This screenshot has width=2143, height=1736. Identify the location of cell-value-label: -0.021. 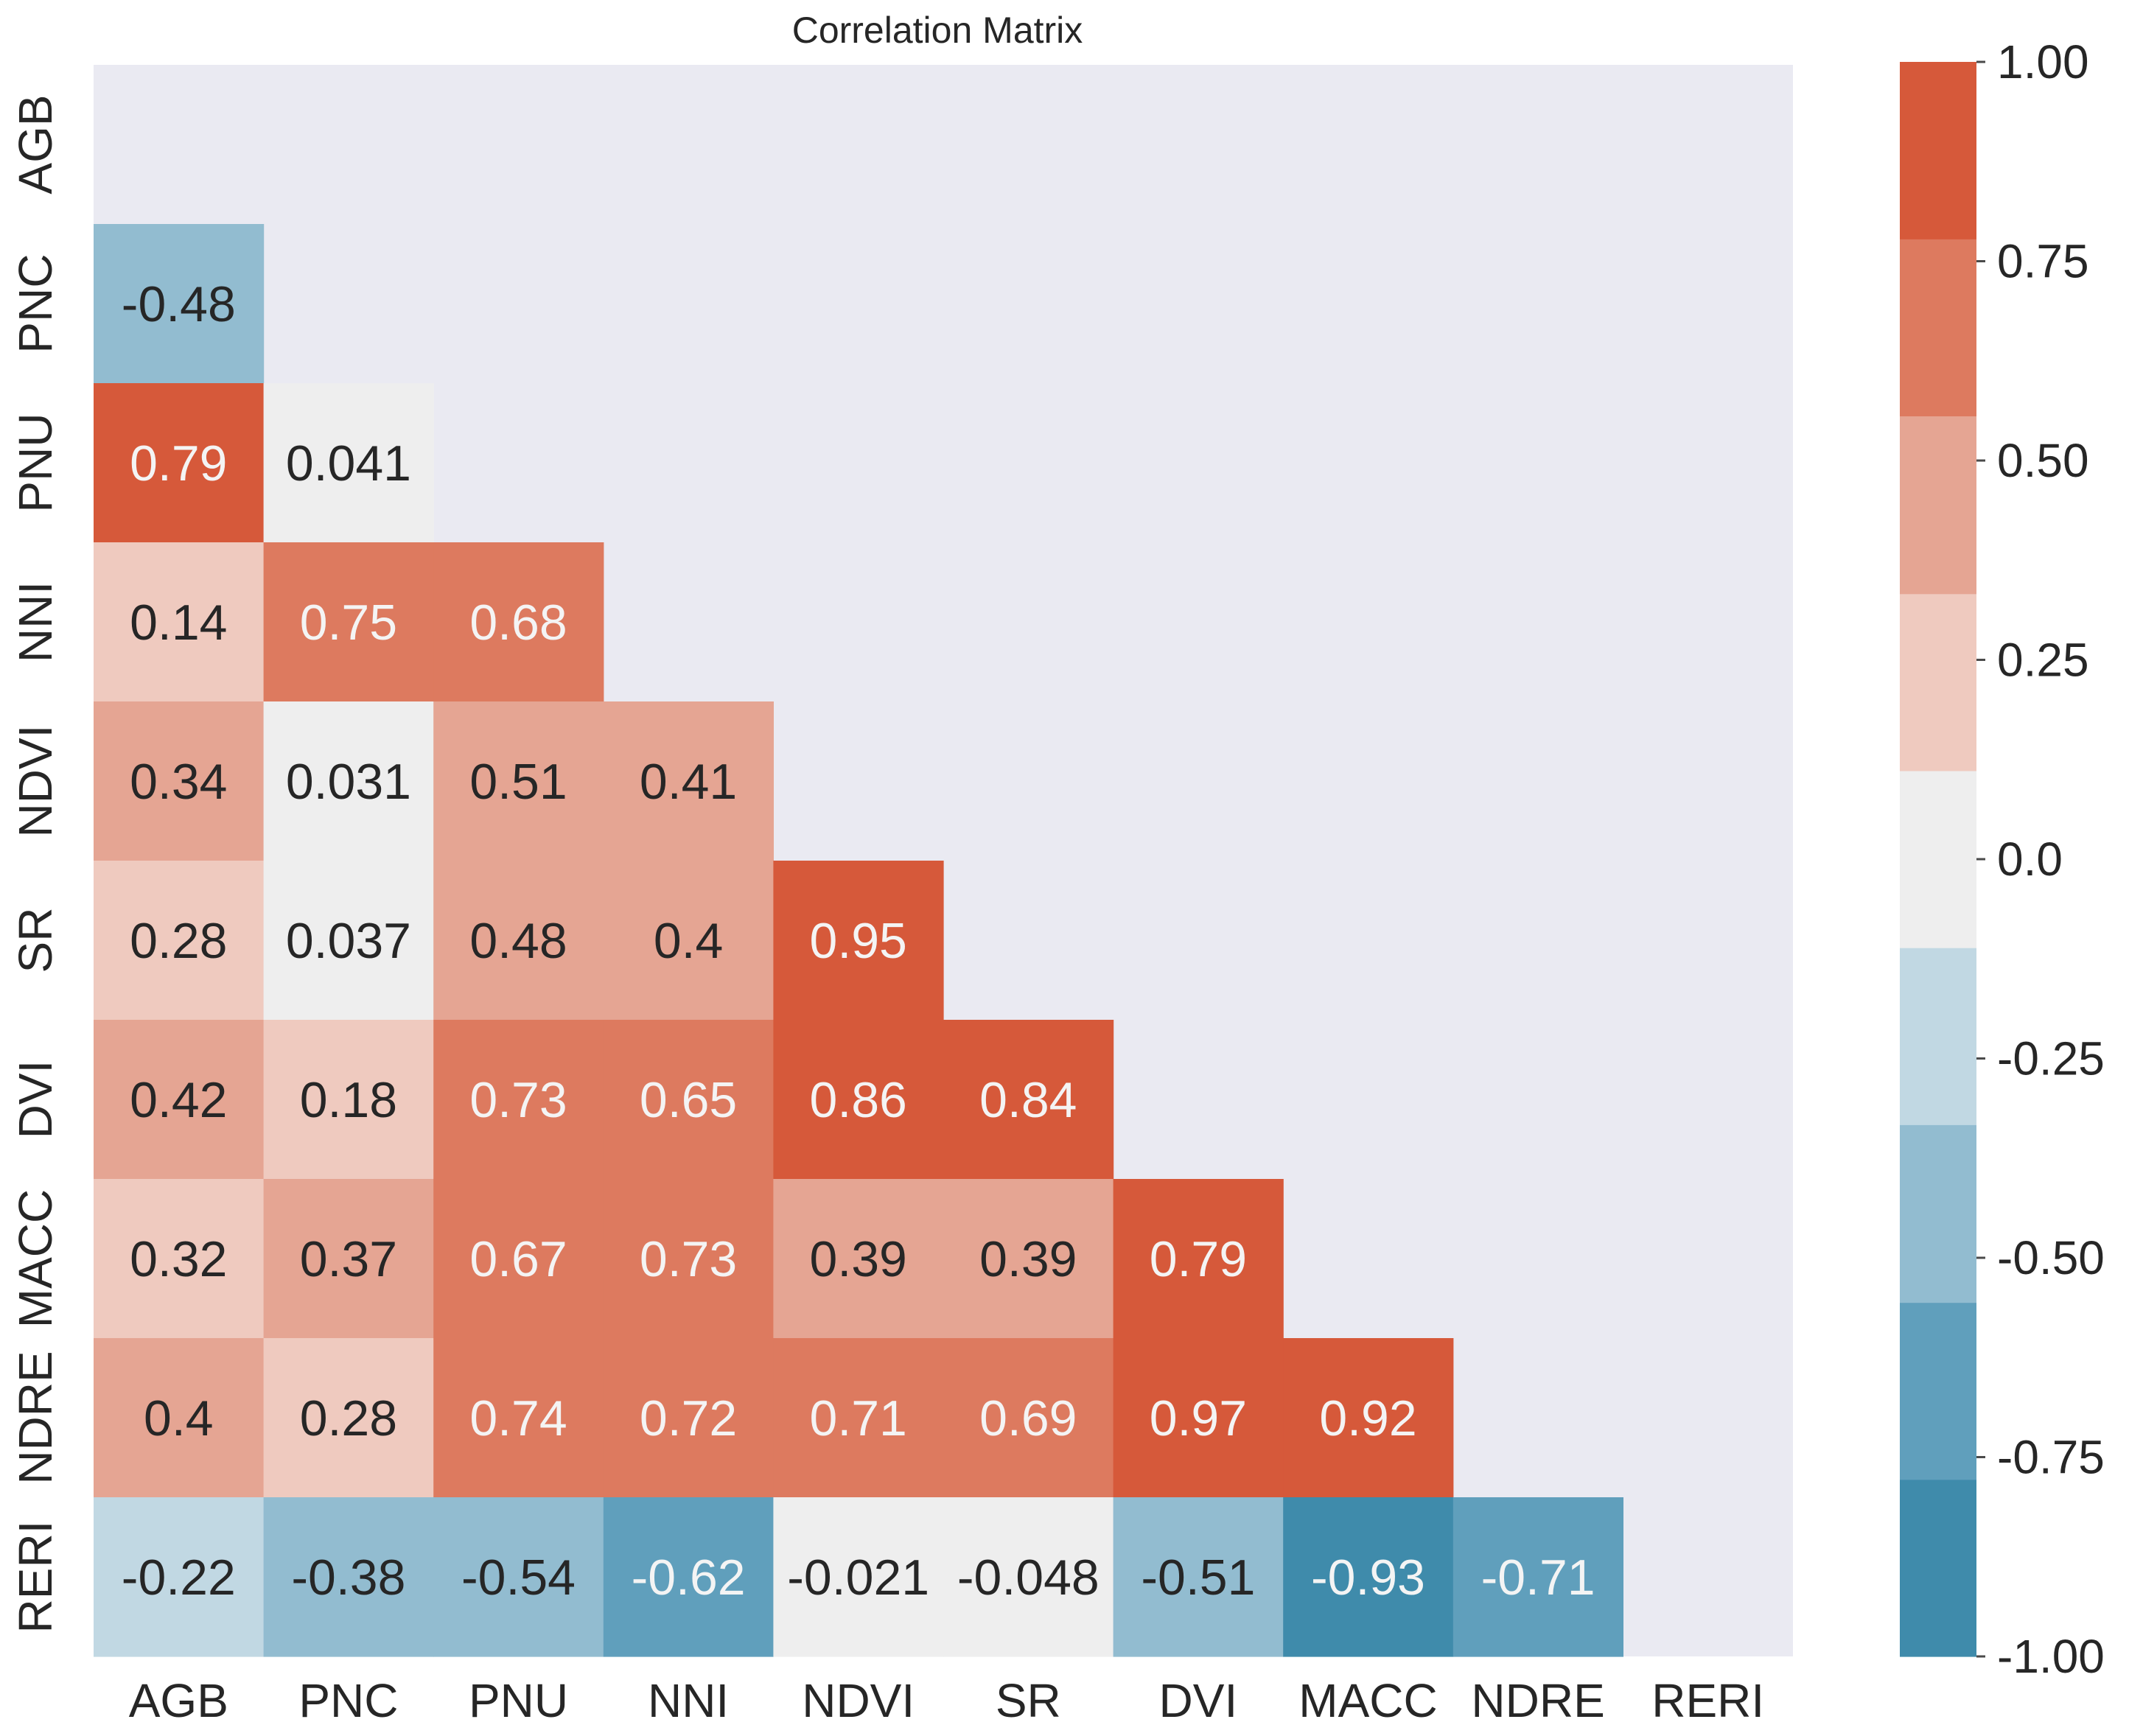
(858, 1578).